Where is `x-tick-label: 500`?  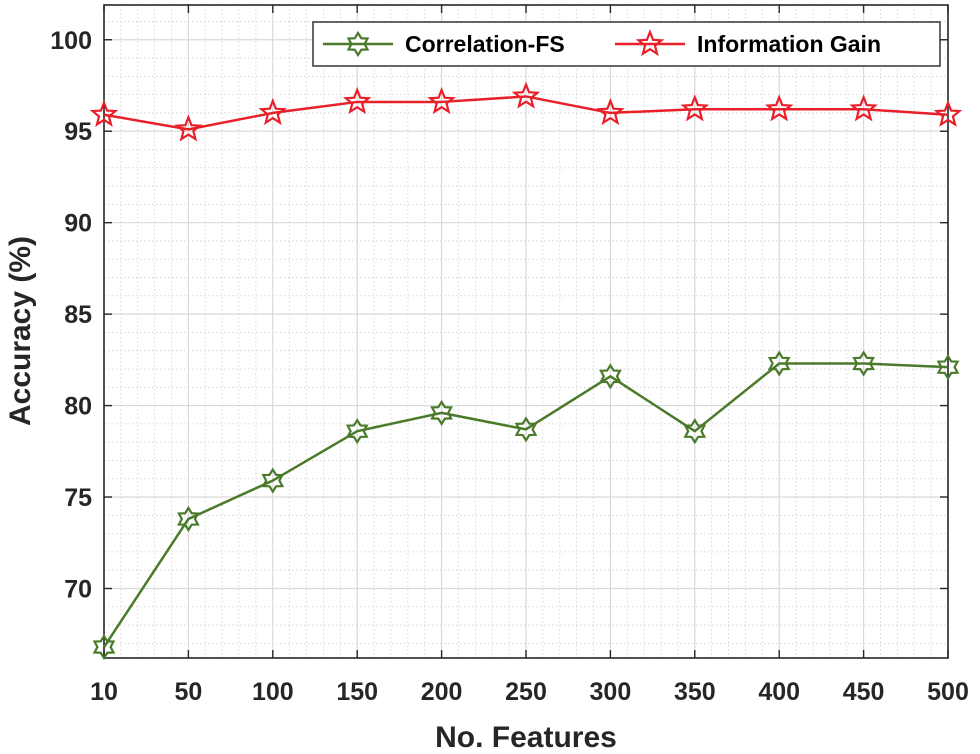 x-tick-label: 500 is located at coordinates (948, 692).